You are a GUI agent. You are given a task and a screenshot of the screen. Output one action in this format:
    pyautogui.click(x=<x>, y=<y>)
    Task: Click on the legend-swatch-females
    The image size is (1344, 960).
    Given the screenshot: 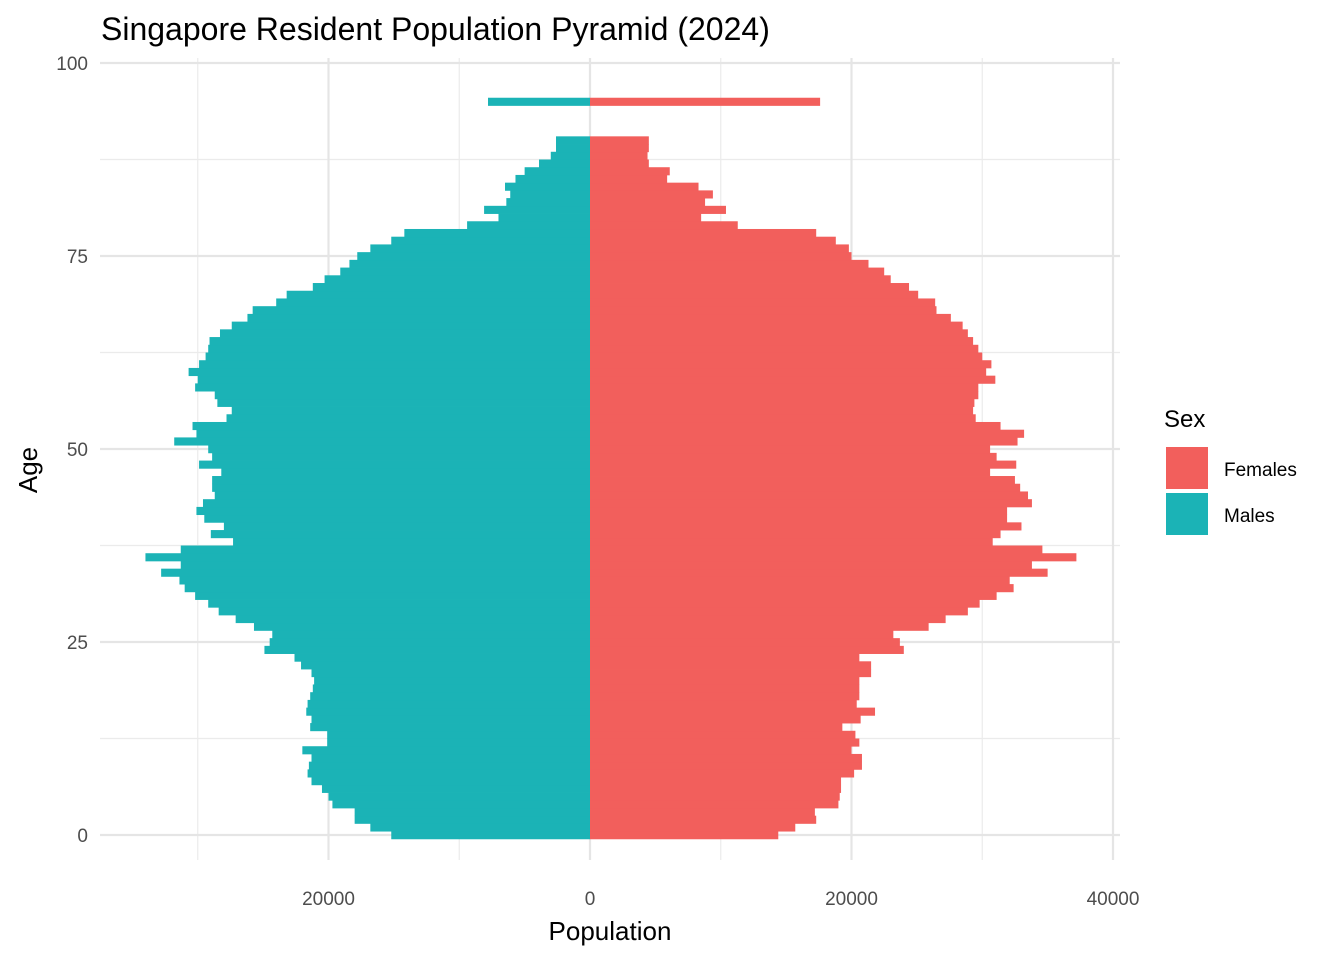 What is the action you would take?
    pyautogui.click(x=1187, y=468)
    